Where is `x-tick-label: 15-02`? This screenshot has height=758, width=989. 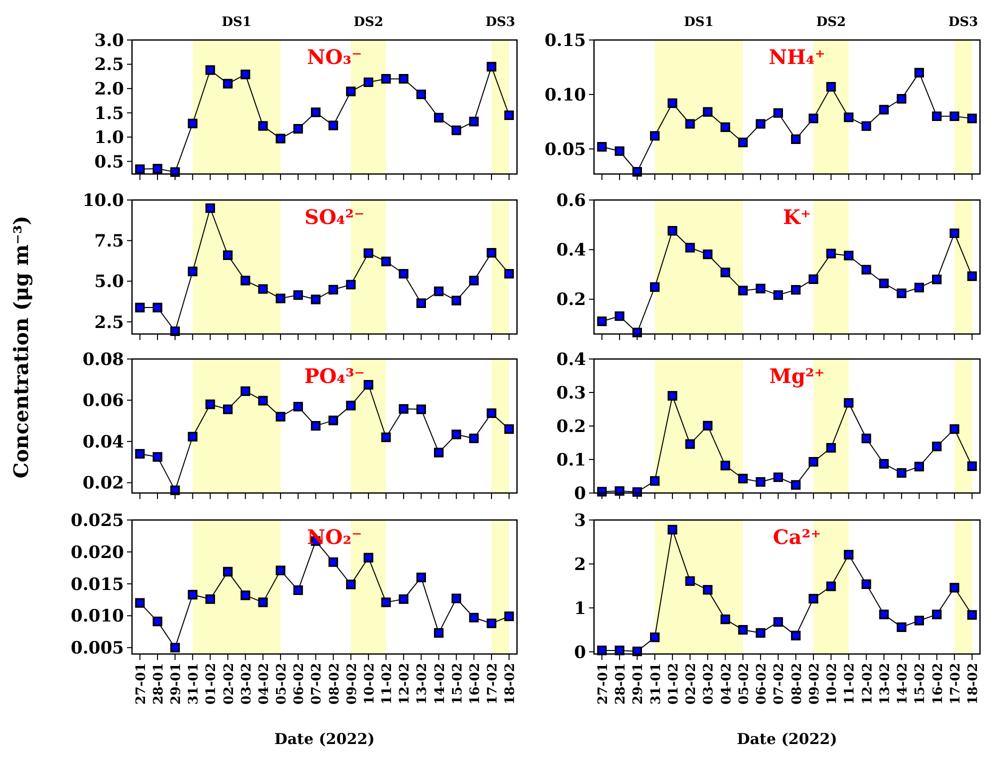
x-tick-label: 15-02 is located at coordinates (920, 684).